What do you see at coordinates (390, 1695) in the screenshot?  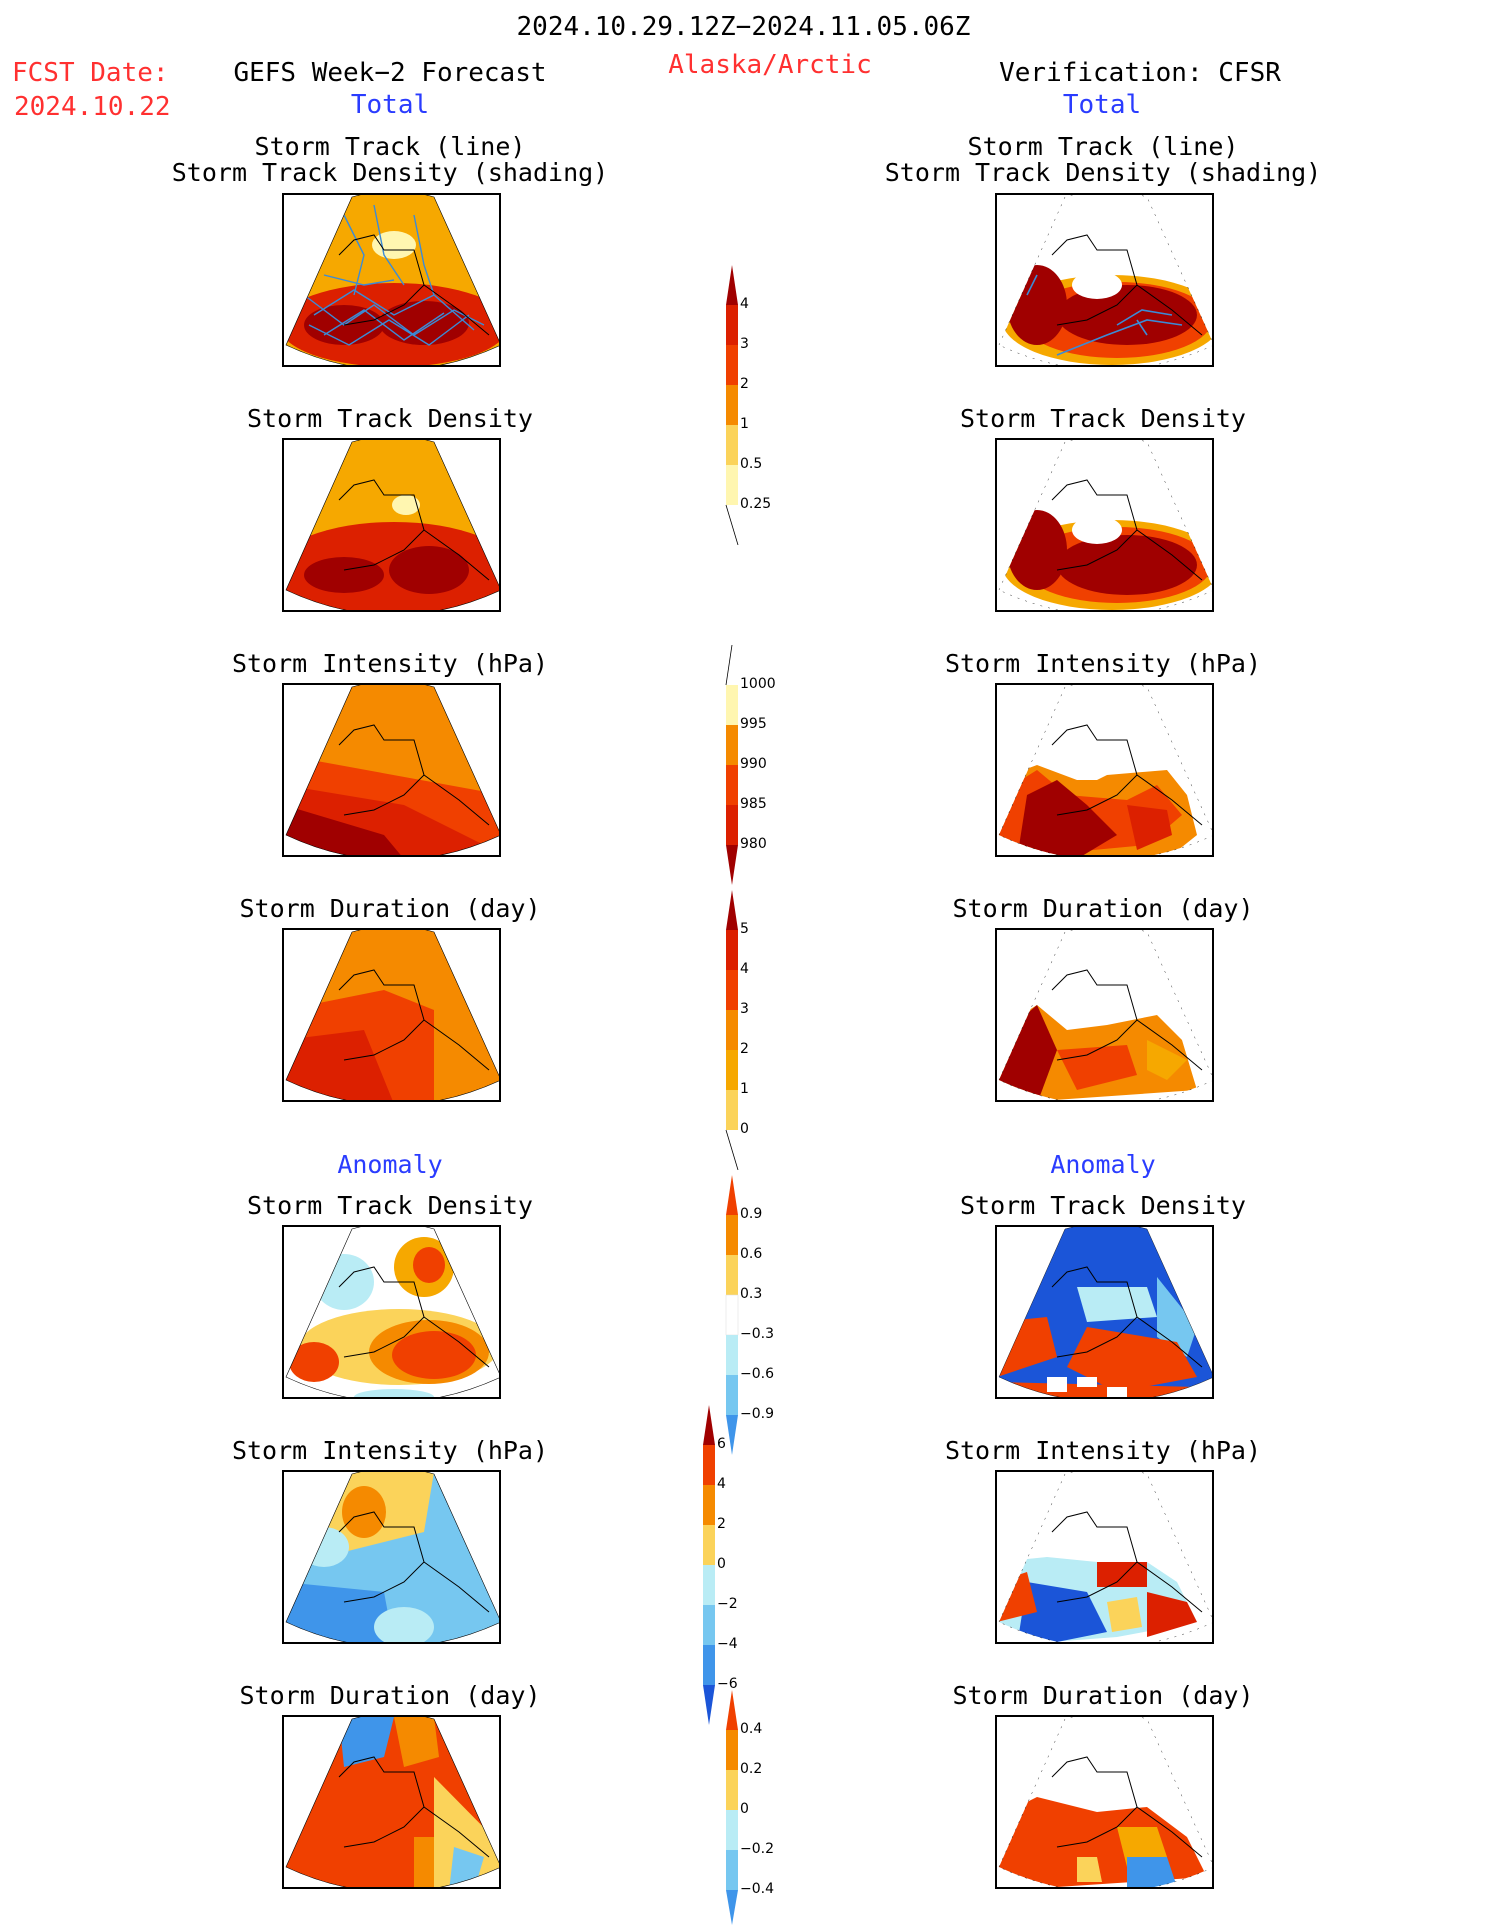 I see `left-title-duration-anom: Storm Duration (day)` at bounding box center [390, 1695].